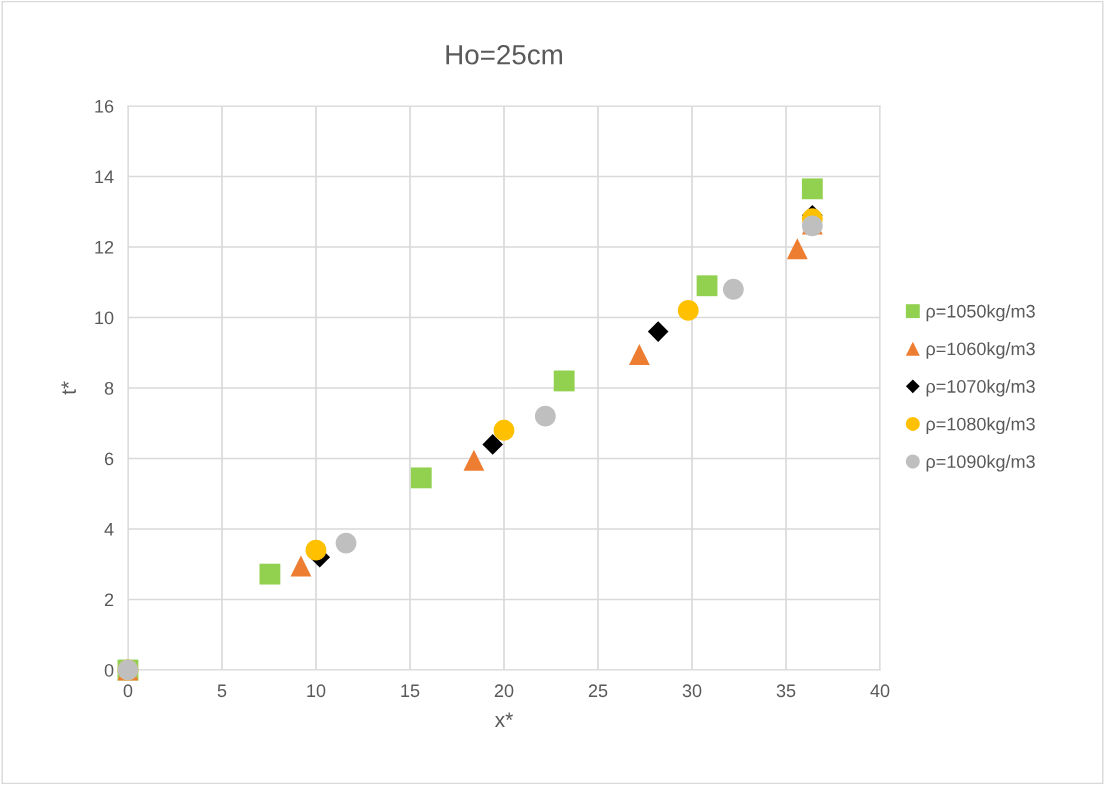 The height and width of the screenshot is (785, 1105). What do you see at coordinates (504, 54) in the screenshot?
I see `chart-title: Ho=25cm` at bounding box center [504, 54].